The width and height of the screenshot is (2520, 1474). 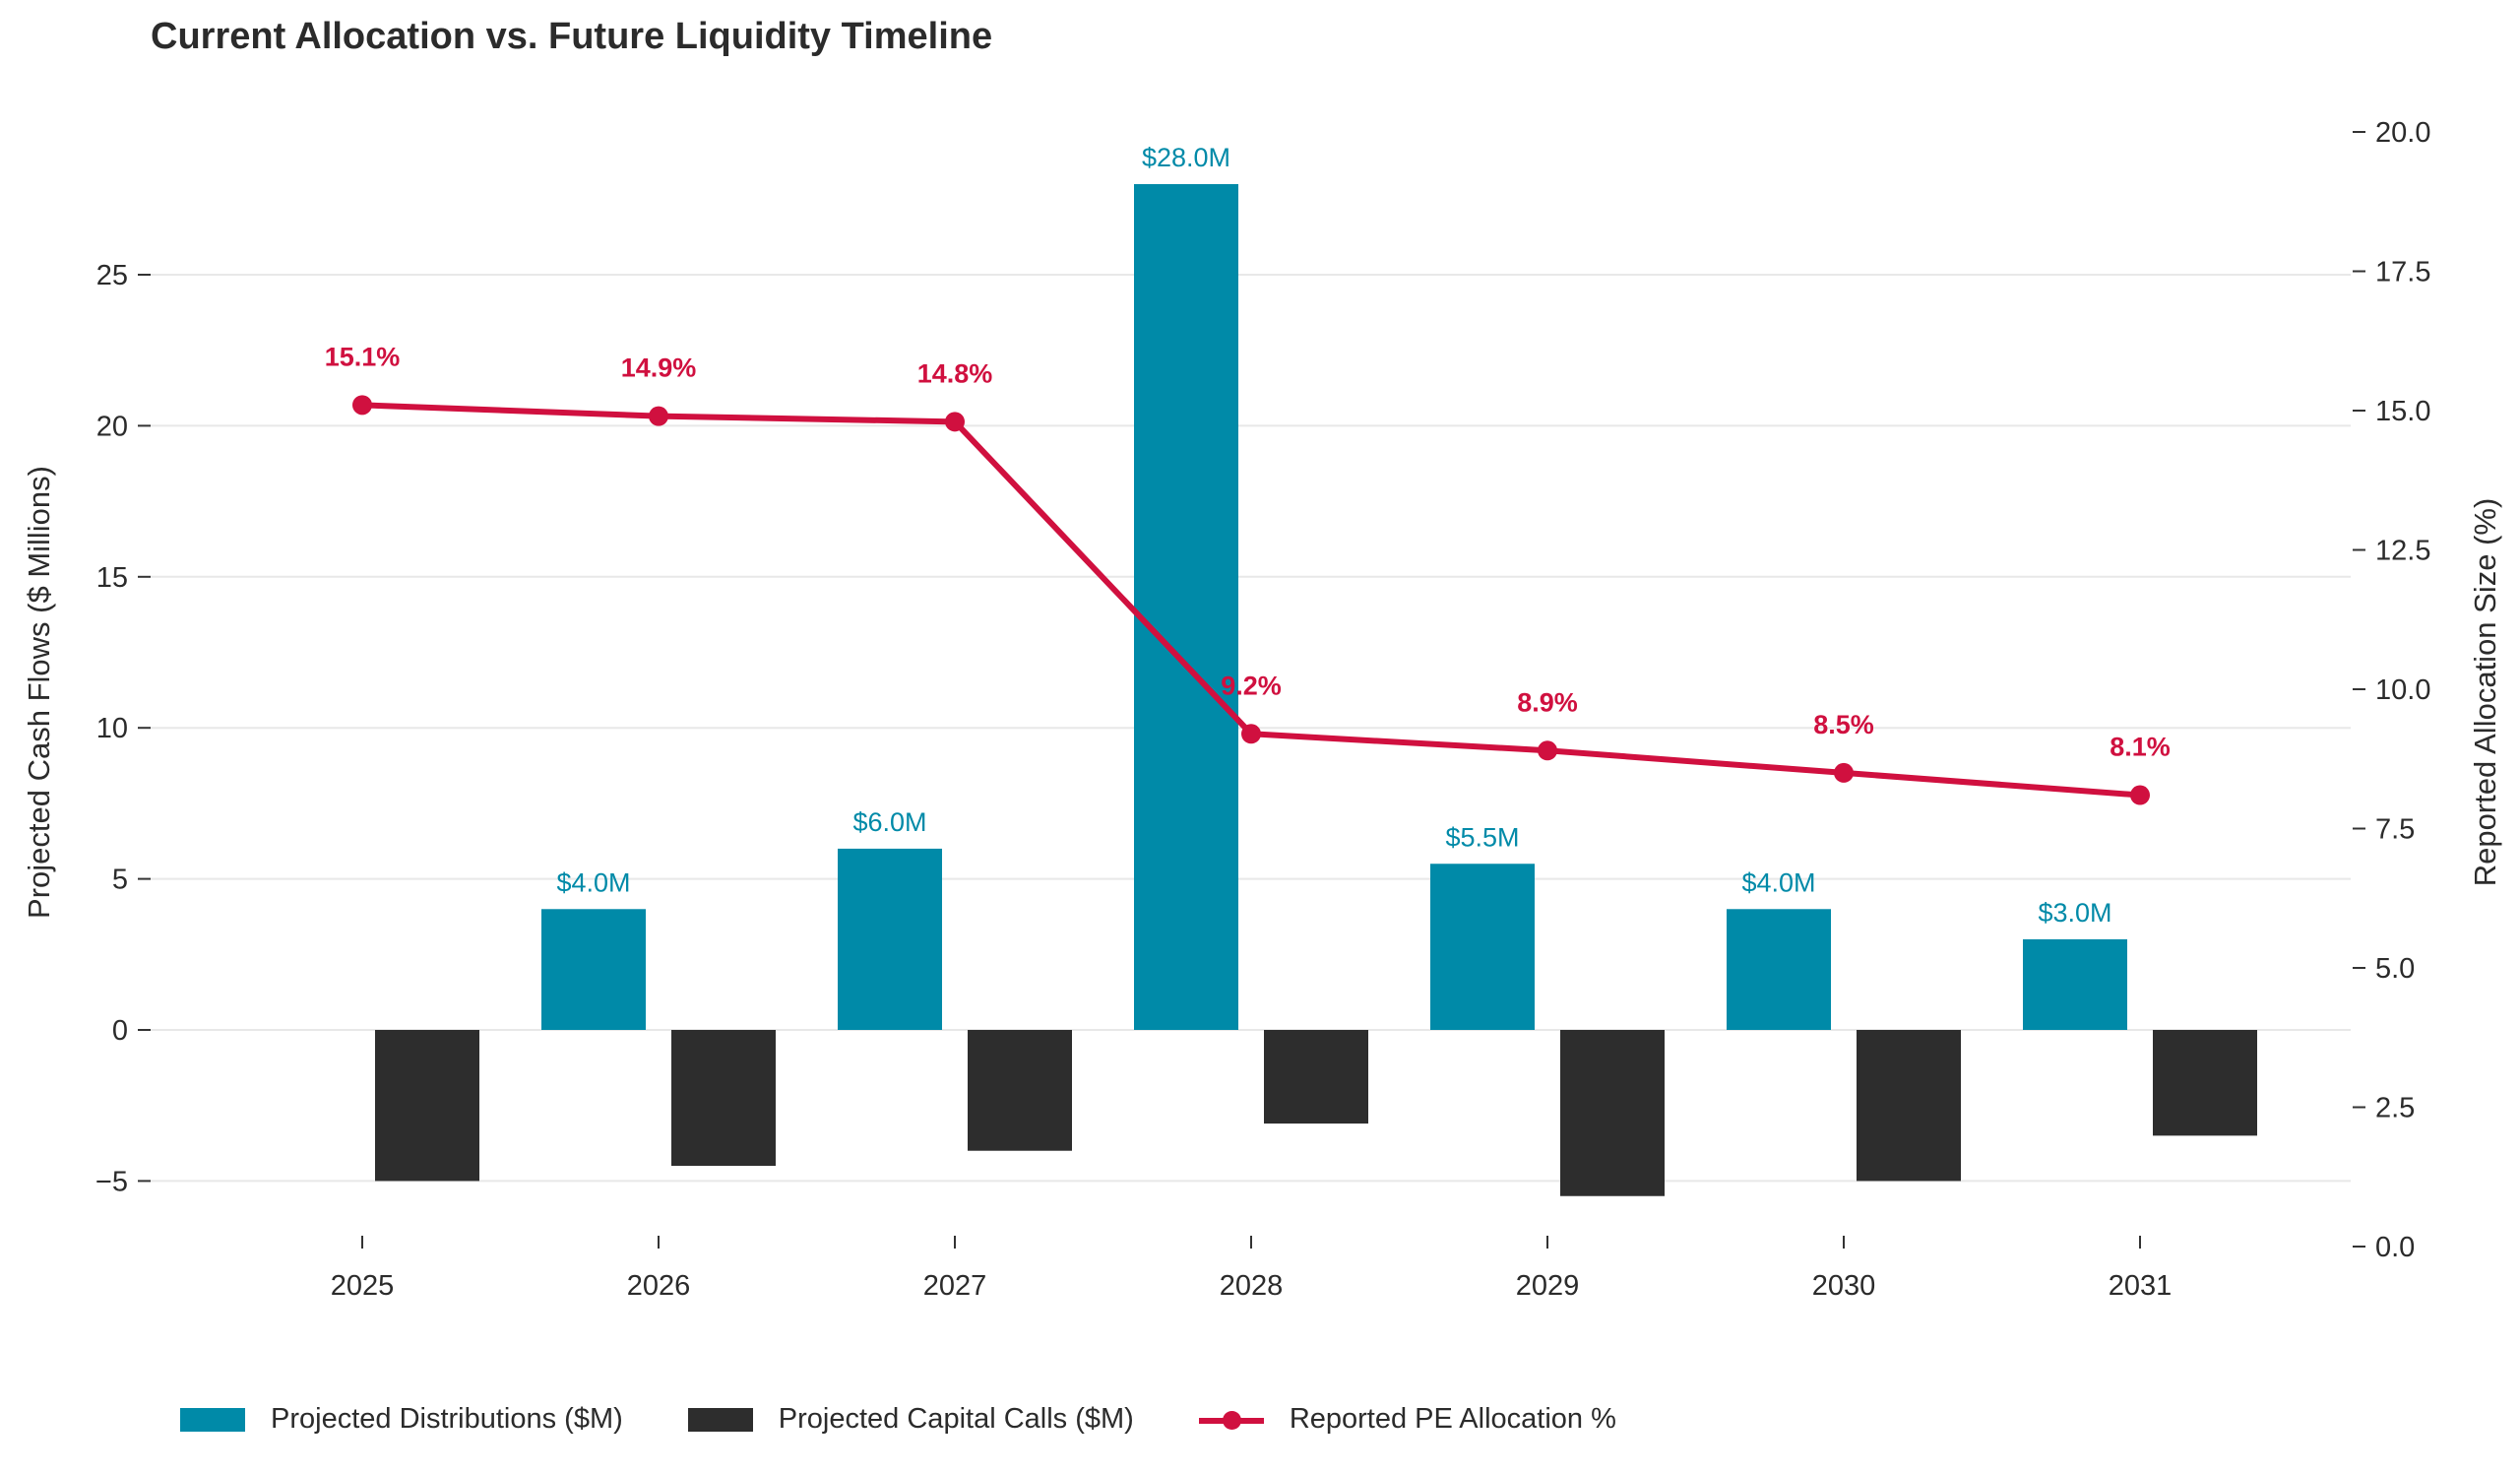 I want to click on allocation-value-label: 15.1%, so click(x=363, y=356).